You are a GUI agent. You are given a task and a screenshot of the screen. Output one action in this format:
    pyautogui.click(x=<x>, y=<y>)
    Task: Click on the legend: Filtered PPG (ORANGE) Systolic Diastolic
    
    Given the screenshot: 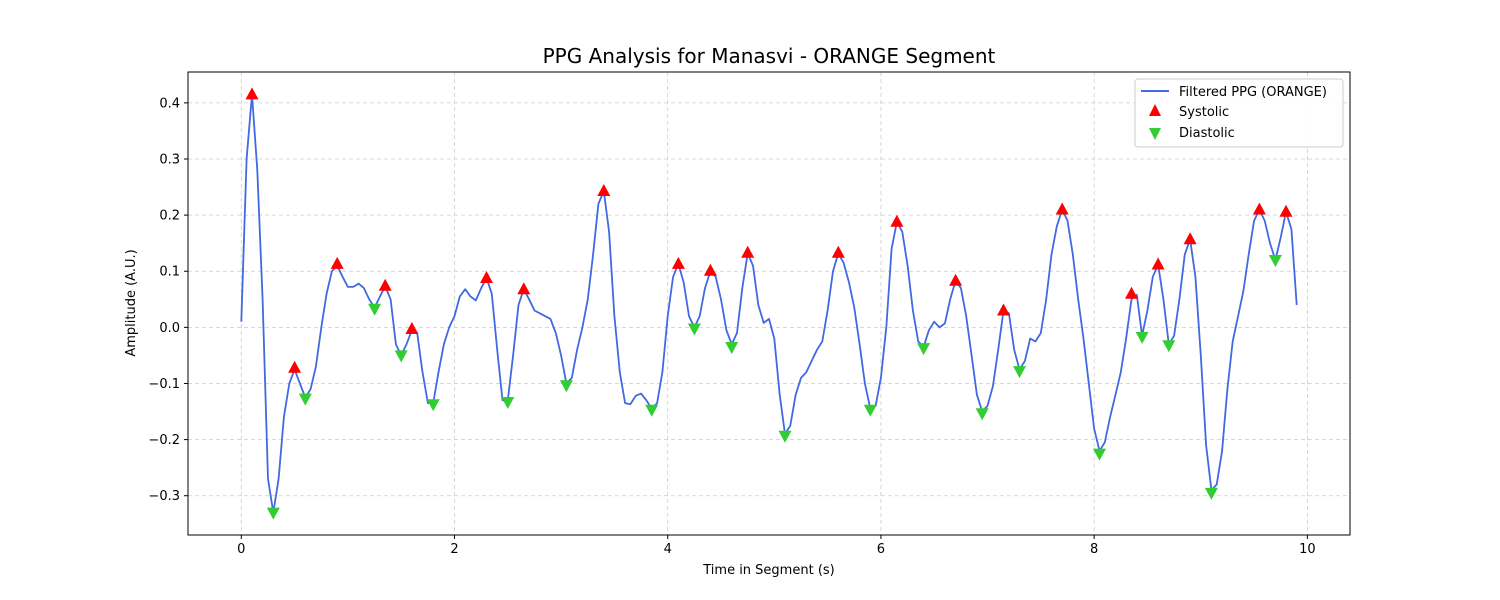 What is the action you would take?
    pyautogui.click(x=1239, y=113)
    